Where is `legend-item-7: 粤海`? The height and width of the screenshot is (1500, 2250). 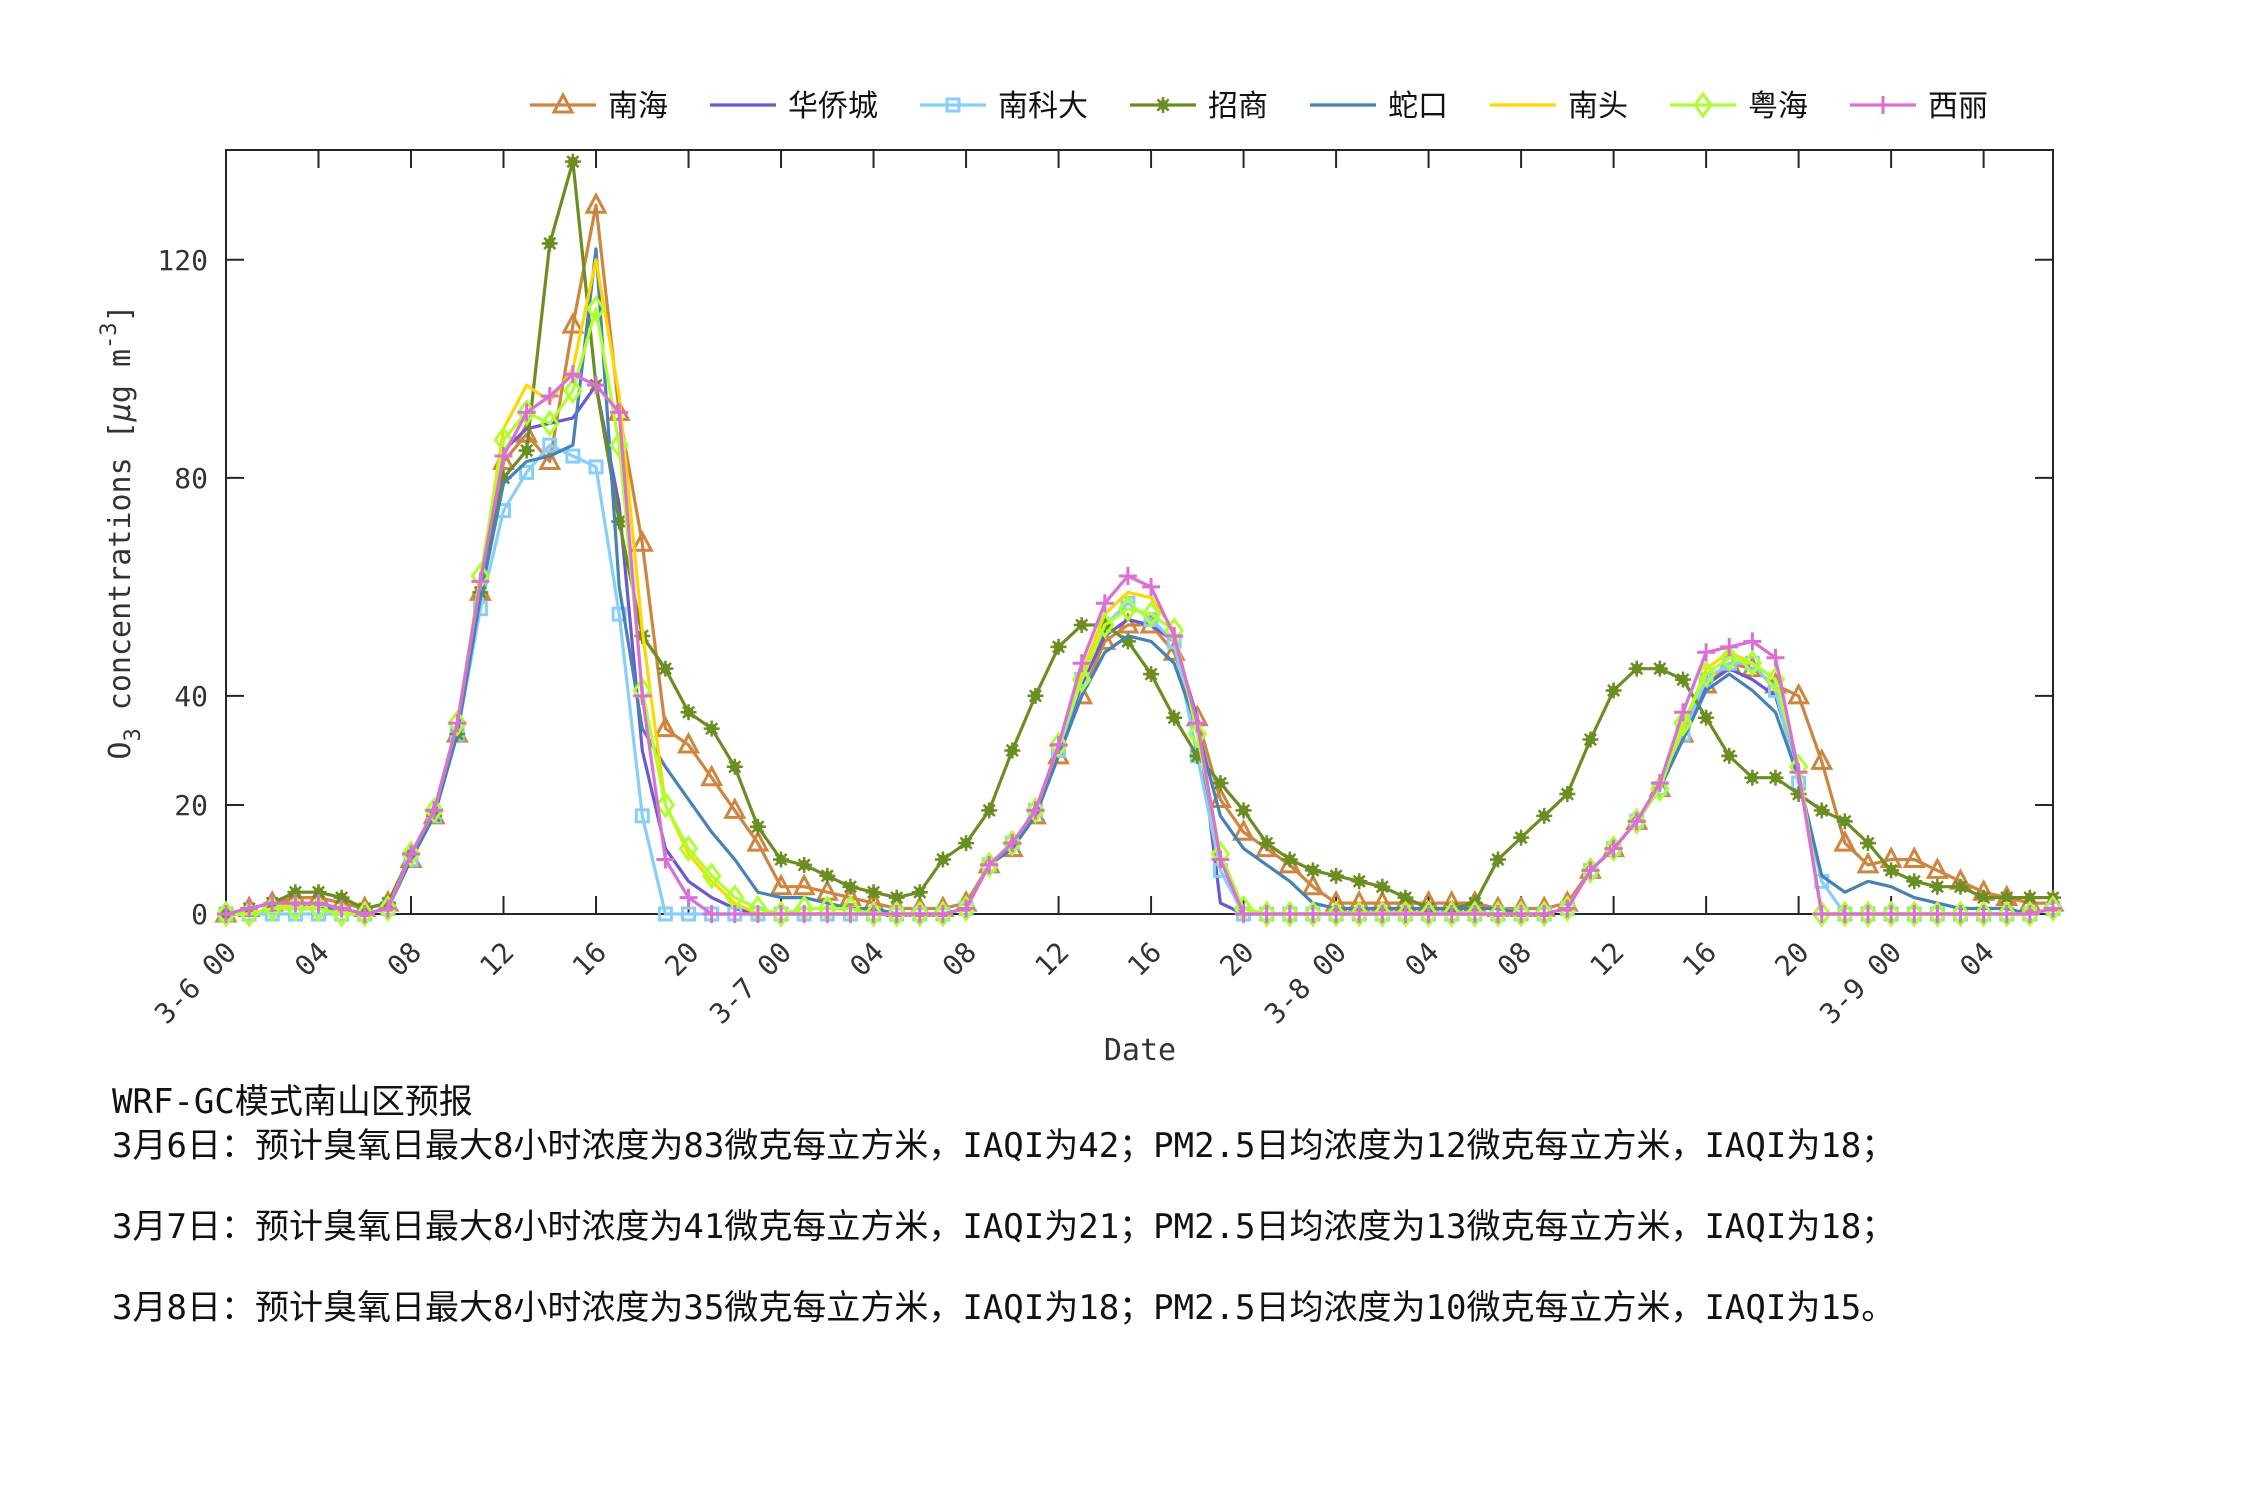
legend-item-7: 粤海 is located at coordinates (1739, 106).